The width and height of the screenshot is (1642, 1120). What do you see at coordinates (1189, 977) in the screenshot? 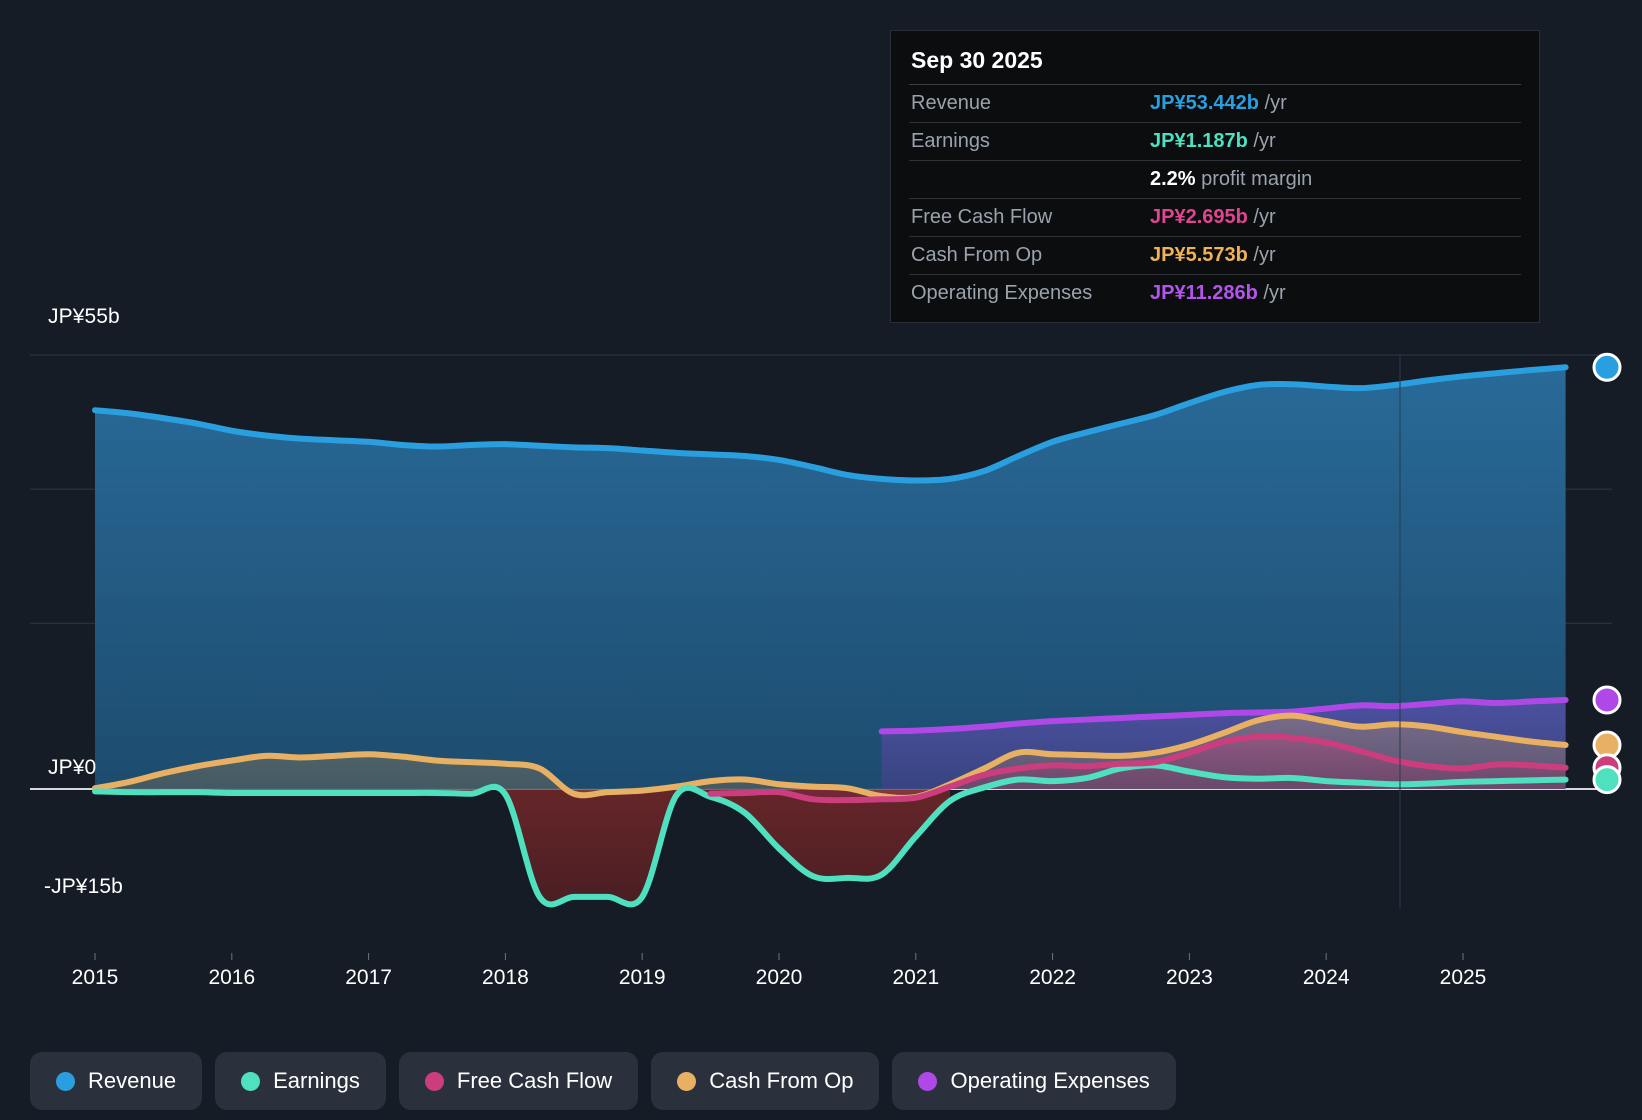
I see `x-axis-tick-2023: 2023` at bounding box center [1189, 977].